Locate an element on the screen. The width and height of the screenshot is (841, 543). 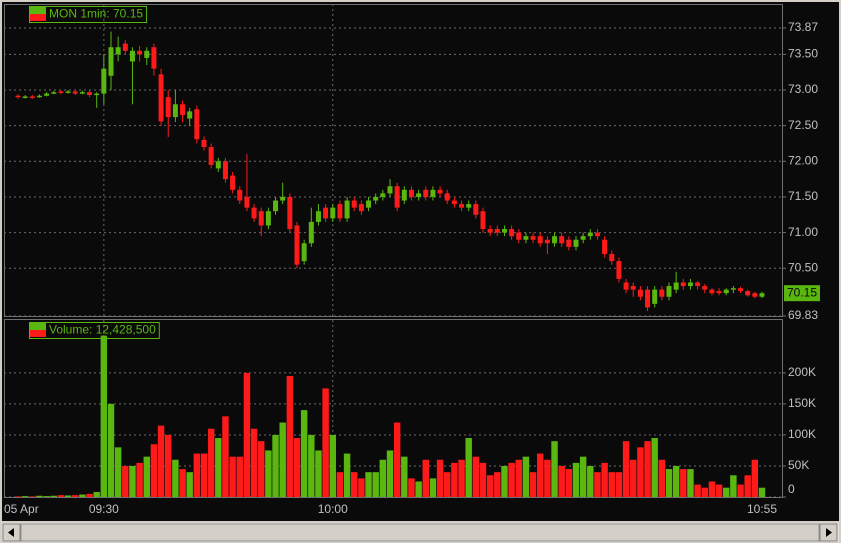
y-tick-label: 72.00 is located at coordinates (803, 160).